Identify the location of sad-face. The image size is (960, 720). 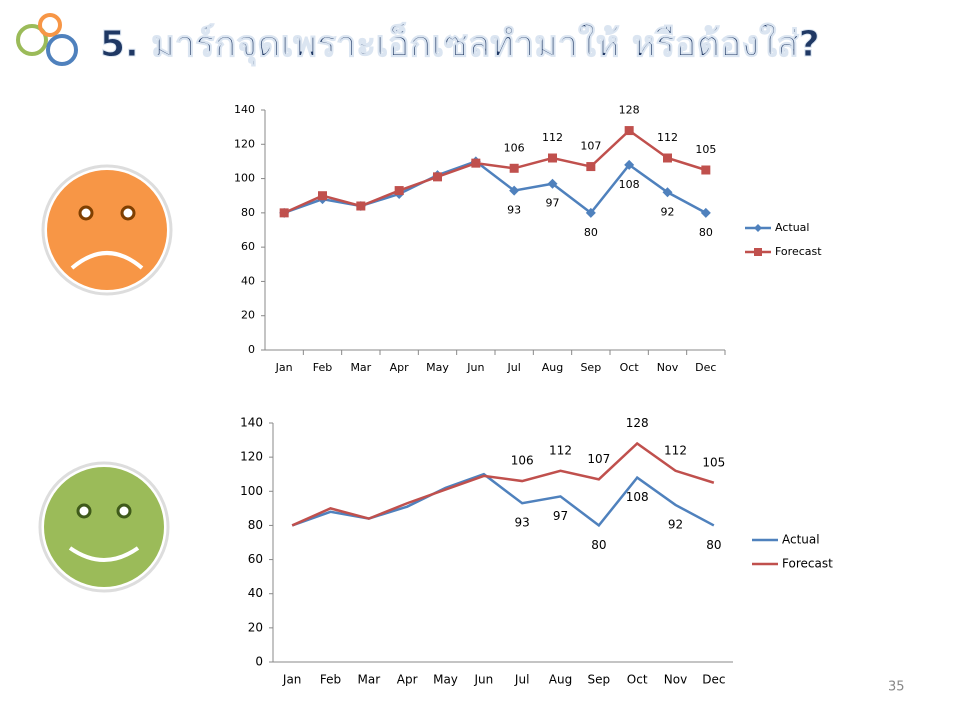
(107, 230).